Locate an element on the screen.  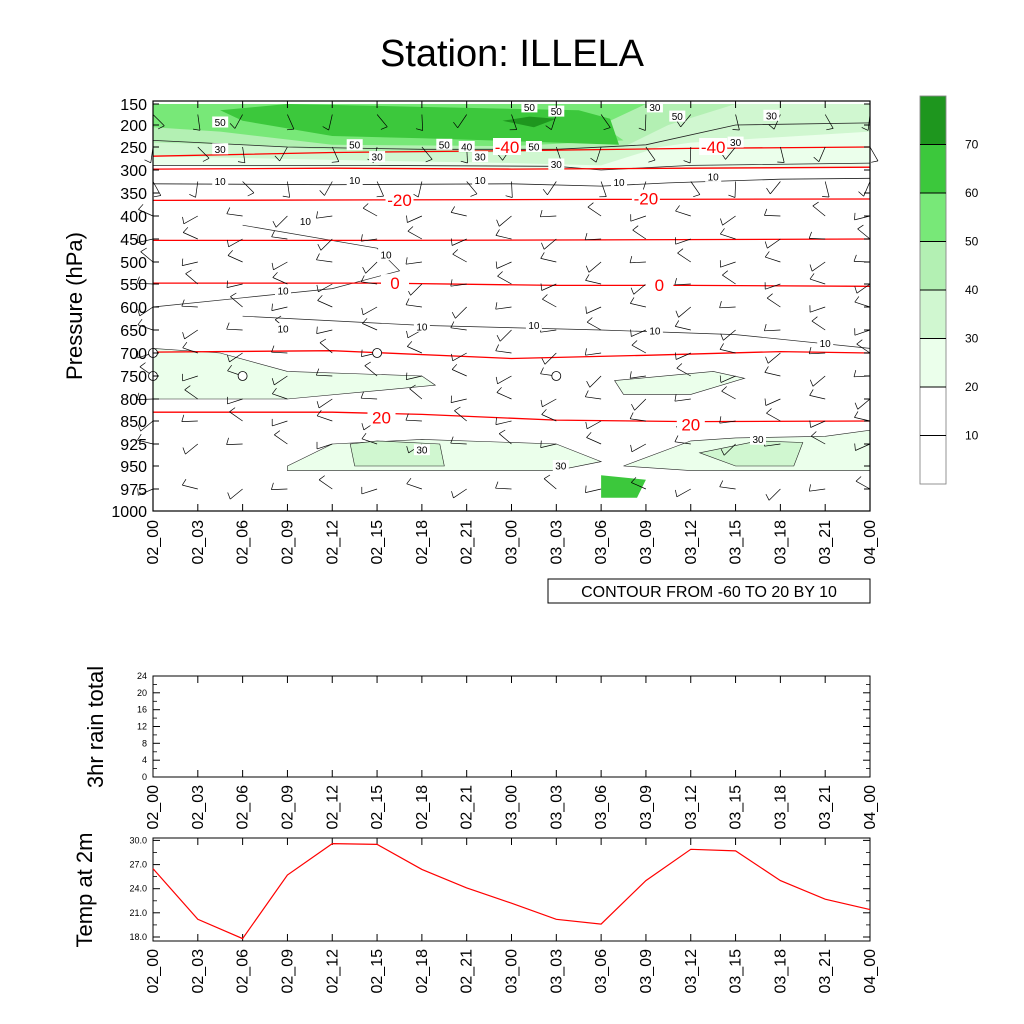
pressure-tick-label: 200 is located at coordinates (133, 126).